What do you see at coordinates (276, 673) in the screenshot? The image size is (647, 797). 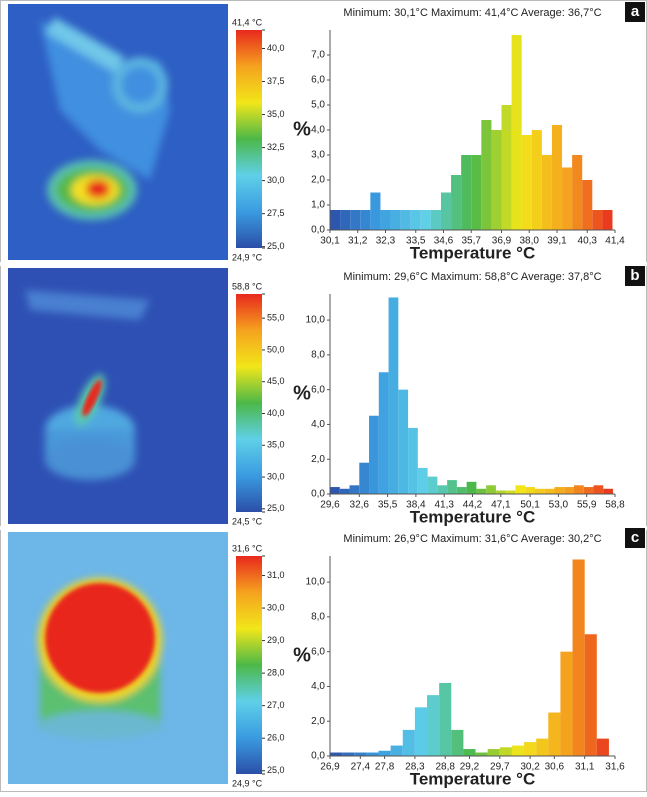 I see `colorbar-tick-label: 28,0` at bounding box center [276, 673].